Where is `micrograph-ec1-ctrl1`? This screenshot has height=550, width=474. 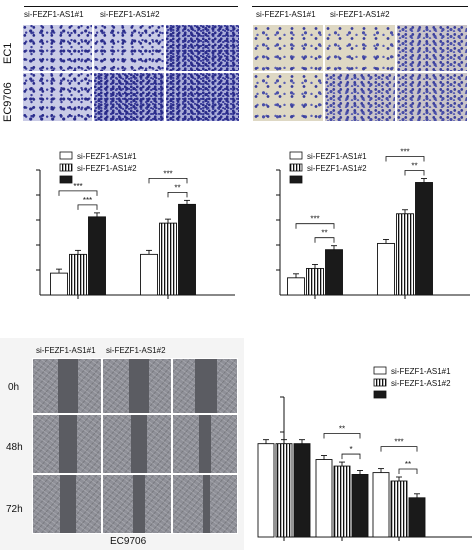
micrograph-ec1-ctrl1 is located at coordinates (57, 48).